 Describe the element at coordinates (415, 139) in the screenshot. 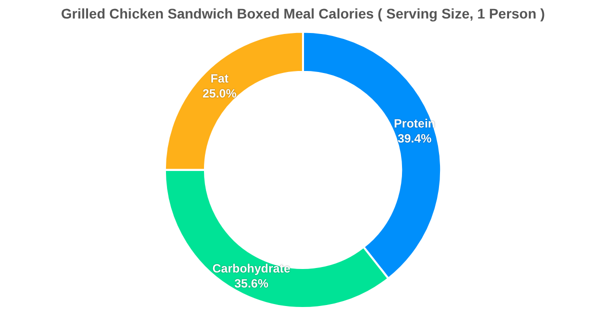

I see `data-label: 39.4%` at that location.